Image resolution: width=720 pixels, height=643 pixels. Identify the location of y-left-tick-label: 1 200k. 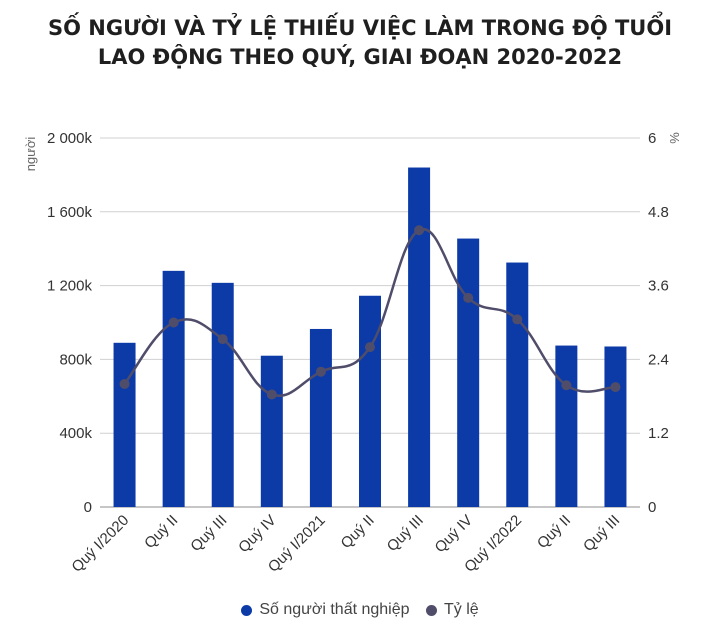
(70, 286).